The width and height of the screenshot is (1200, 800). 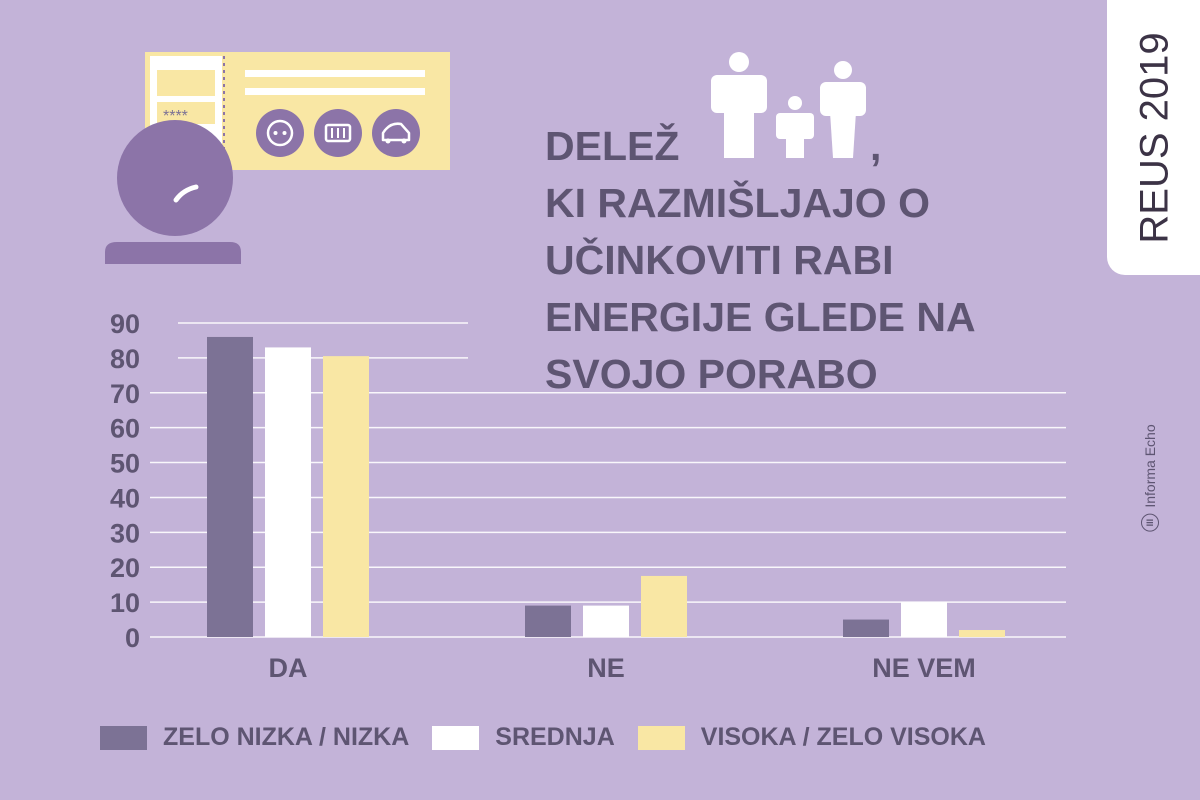 I want to click on person-icon, so click(x=173, y=192).